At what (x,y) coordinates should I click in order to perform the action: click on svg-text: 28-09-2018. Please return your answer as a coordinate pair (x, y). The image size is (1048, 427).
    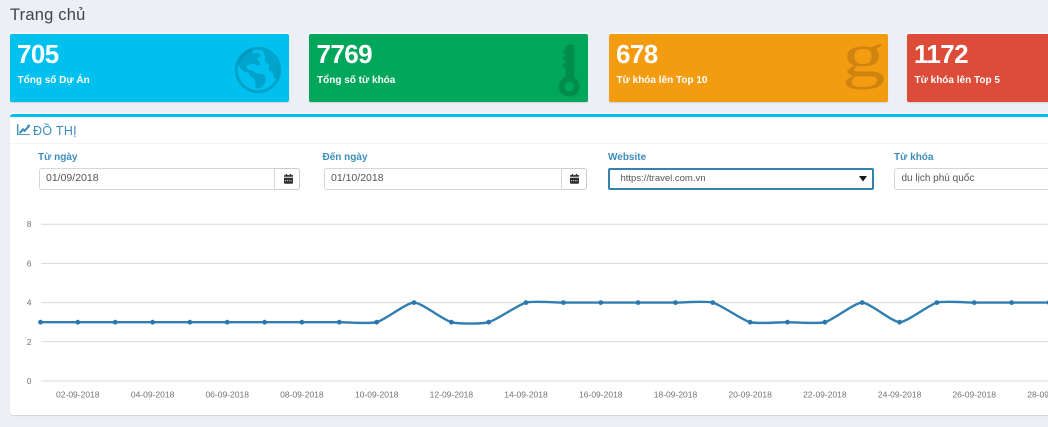
    Looking at the image, I should click on (1037, 395).